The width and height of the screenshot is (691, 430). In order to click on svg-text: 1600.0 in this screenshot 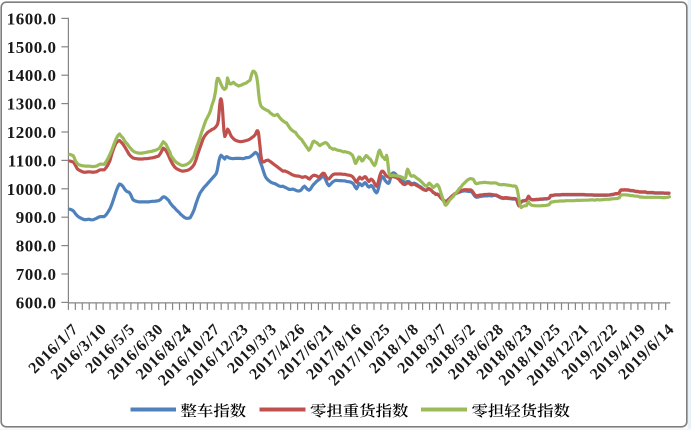, I will do `click(32, 18)`.